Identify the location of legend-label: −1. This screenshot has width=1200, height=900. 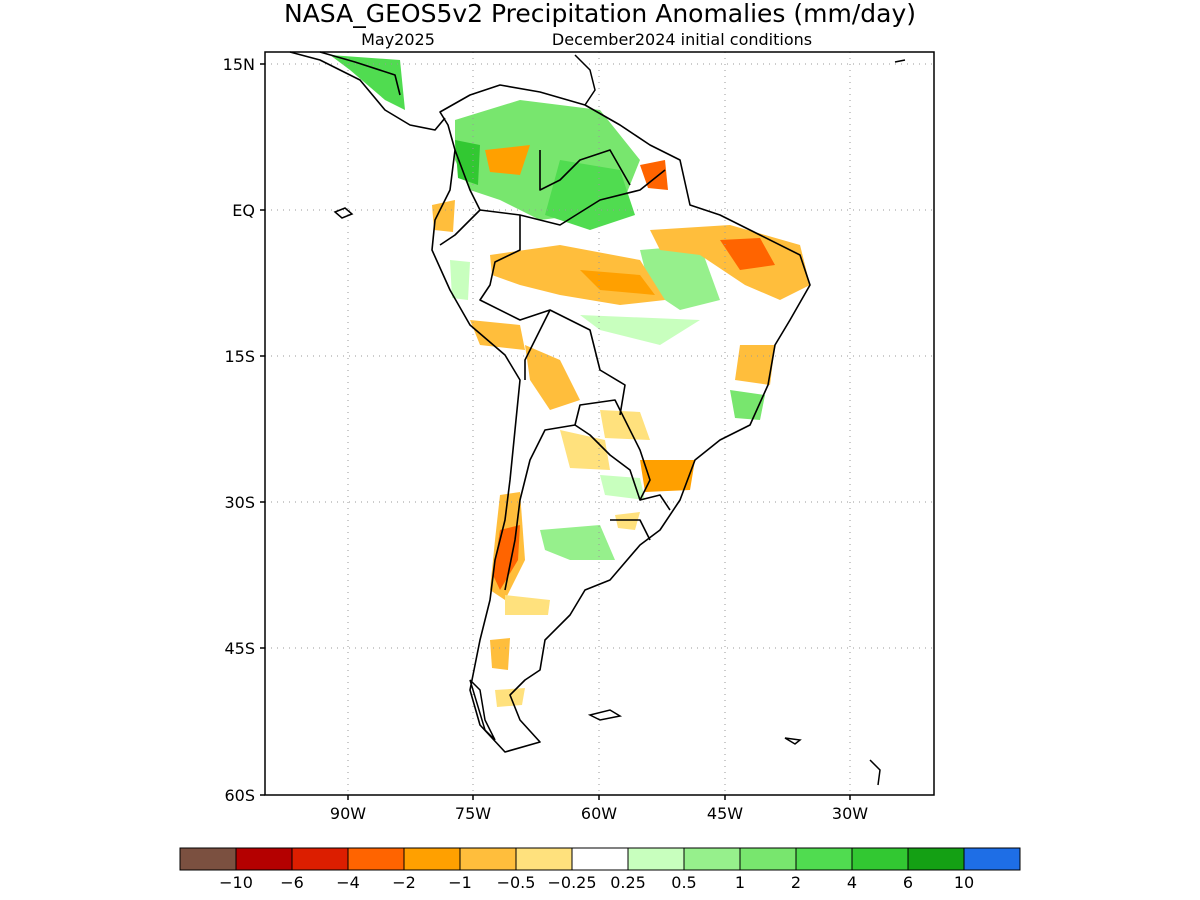
(460, 882).